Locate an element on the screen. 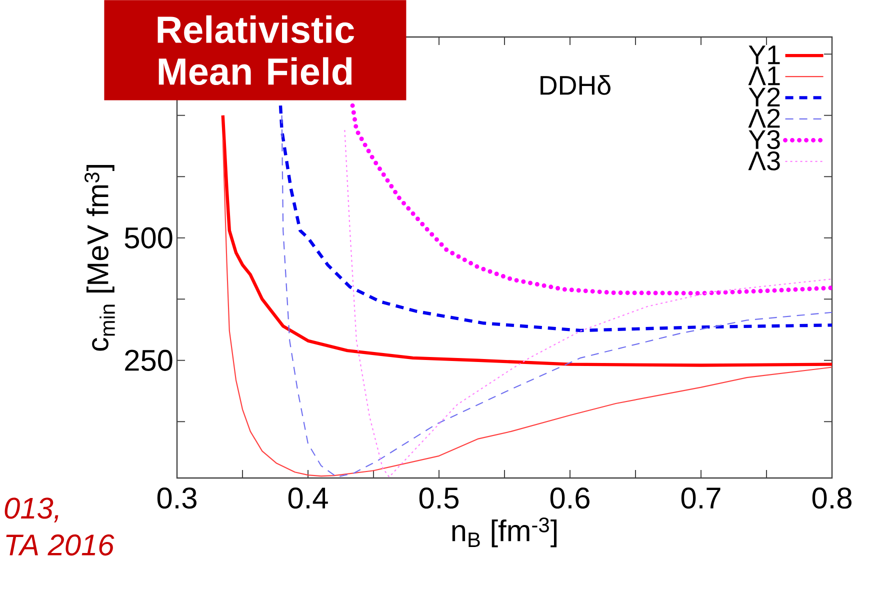 The width and height of the screenshot is (877, 605). legend-label: Λ1 is located at coordinates (764, 76).